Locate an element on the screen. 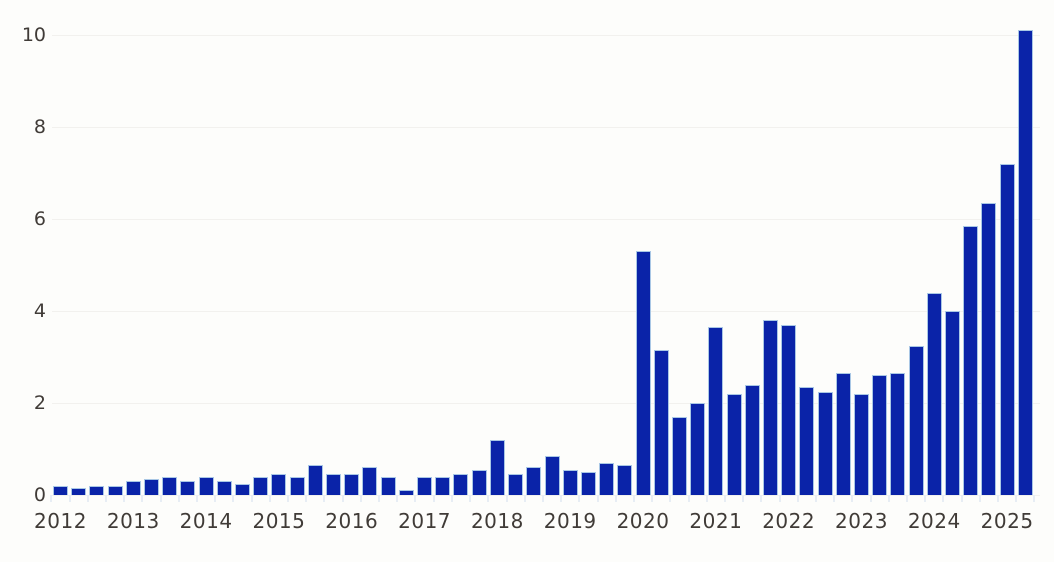 The width and height of the screenshot is (1054, 562). x-axis-label: 2016 is located at coordinates (352, 521).